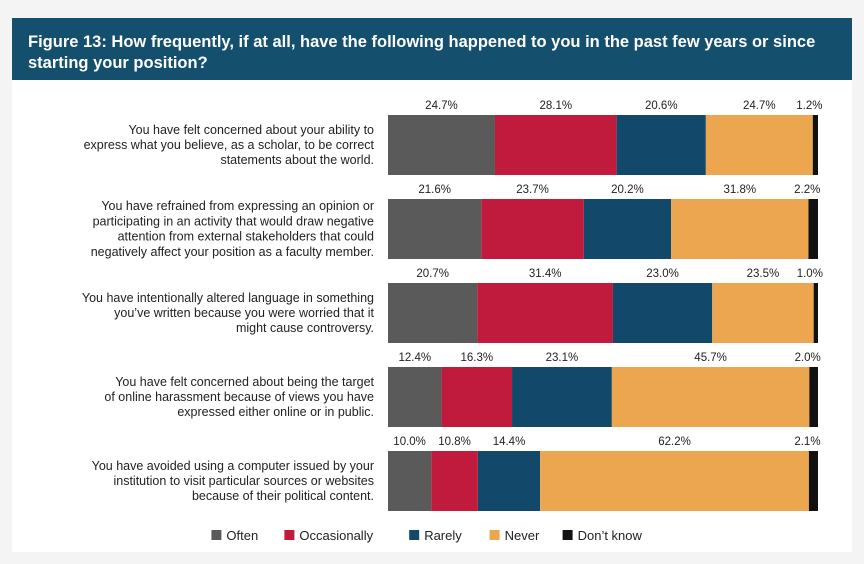  What do you see at coordinates (661, 106) in the screenshot?
I see `data-label: 20.6%` at bounding box center [661, 106].